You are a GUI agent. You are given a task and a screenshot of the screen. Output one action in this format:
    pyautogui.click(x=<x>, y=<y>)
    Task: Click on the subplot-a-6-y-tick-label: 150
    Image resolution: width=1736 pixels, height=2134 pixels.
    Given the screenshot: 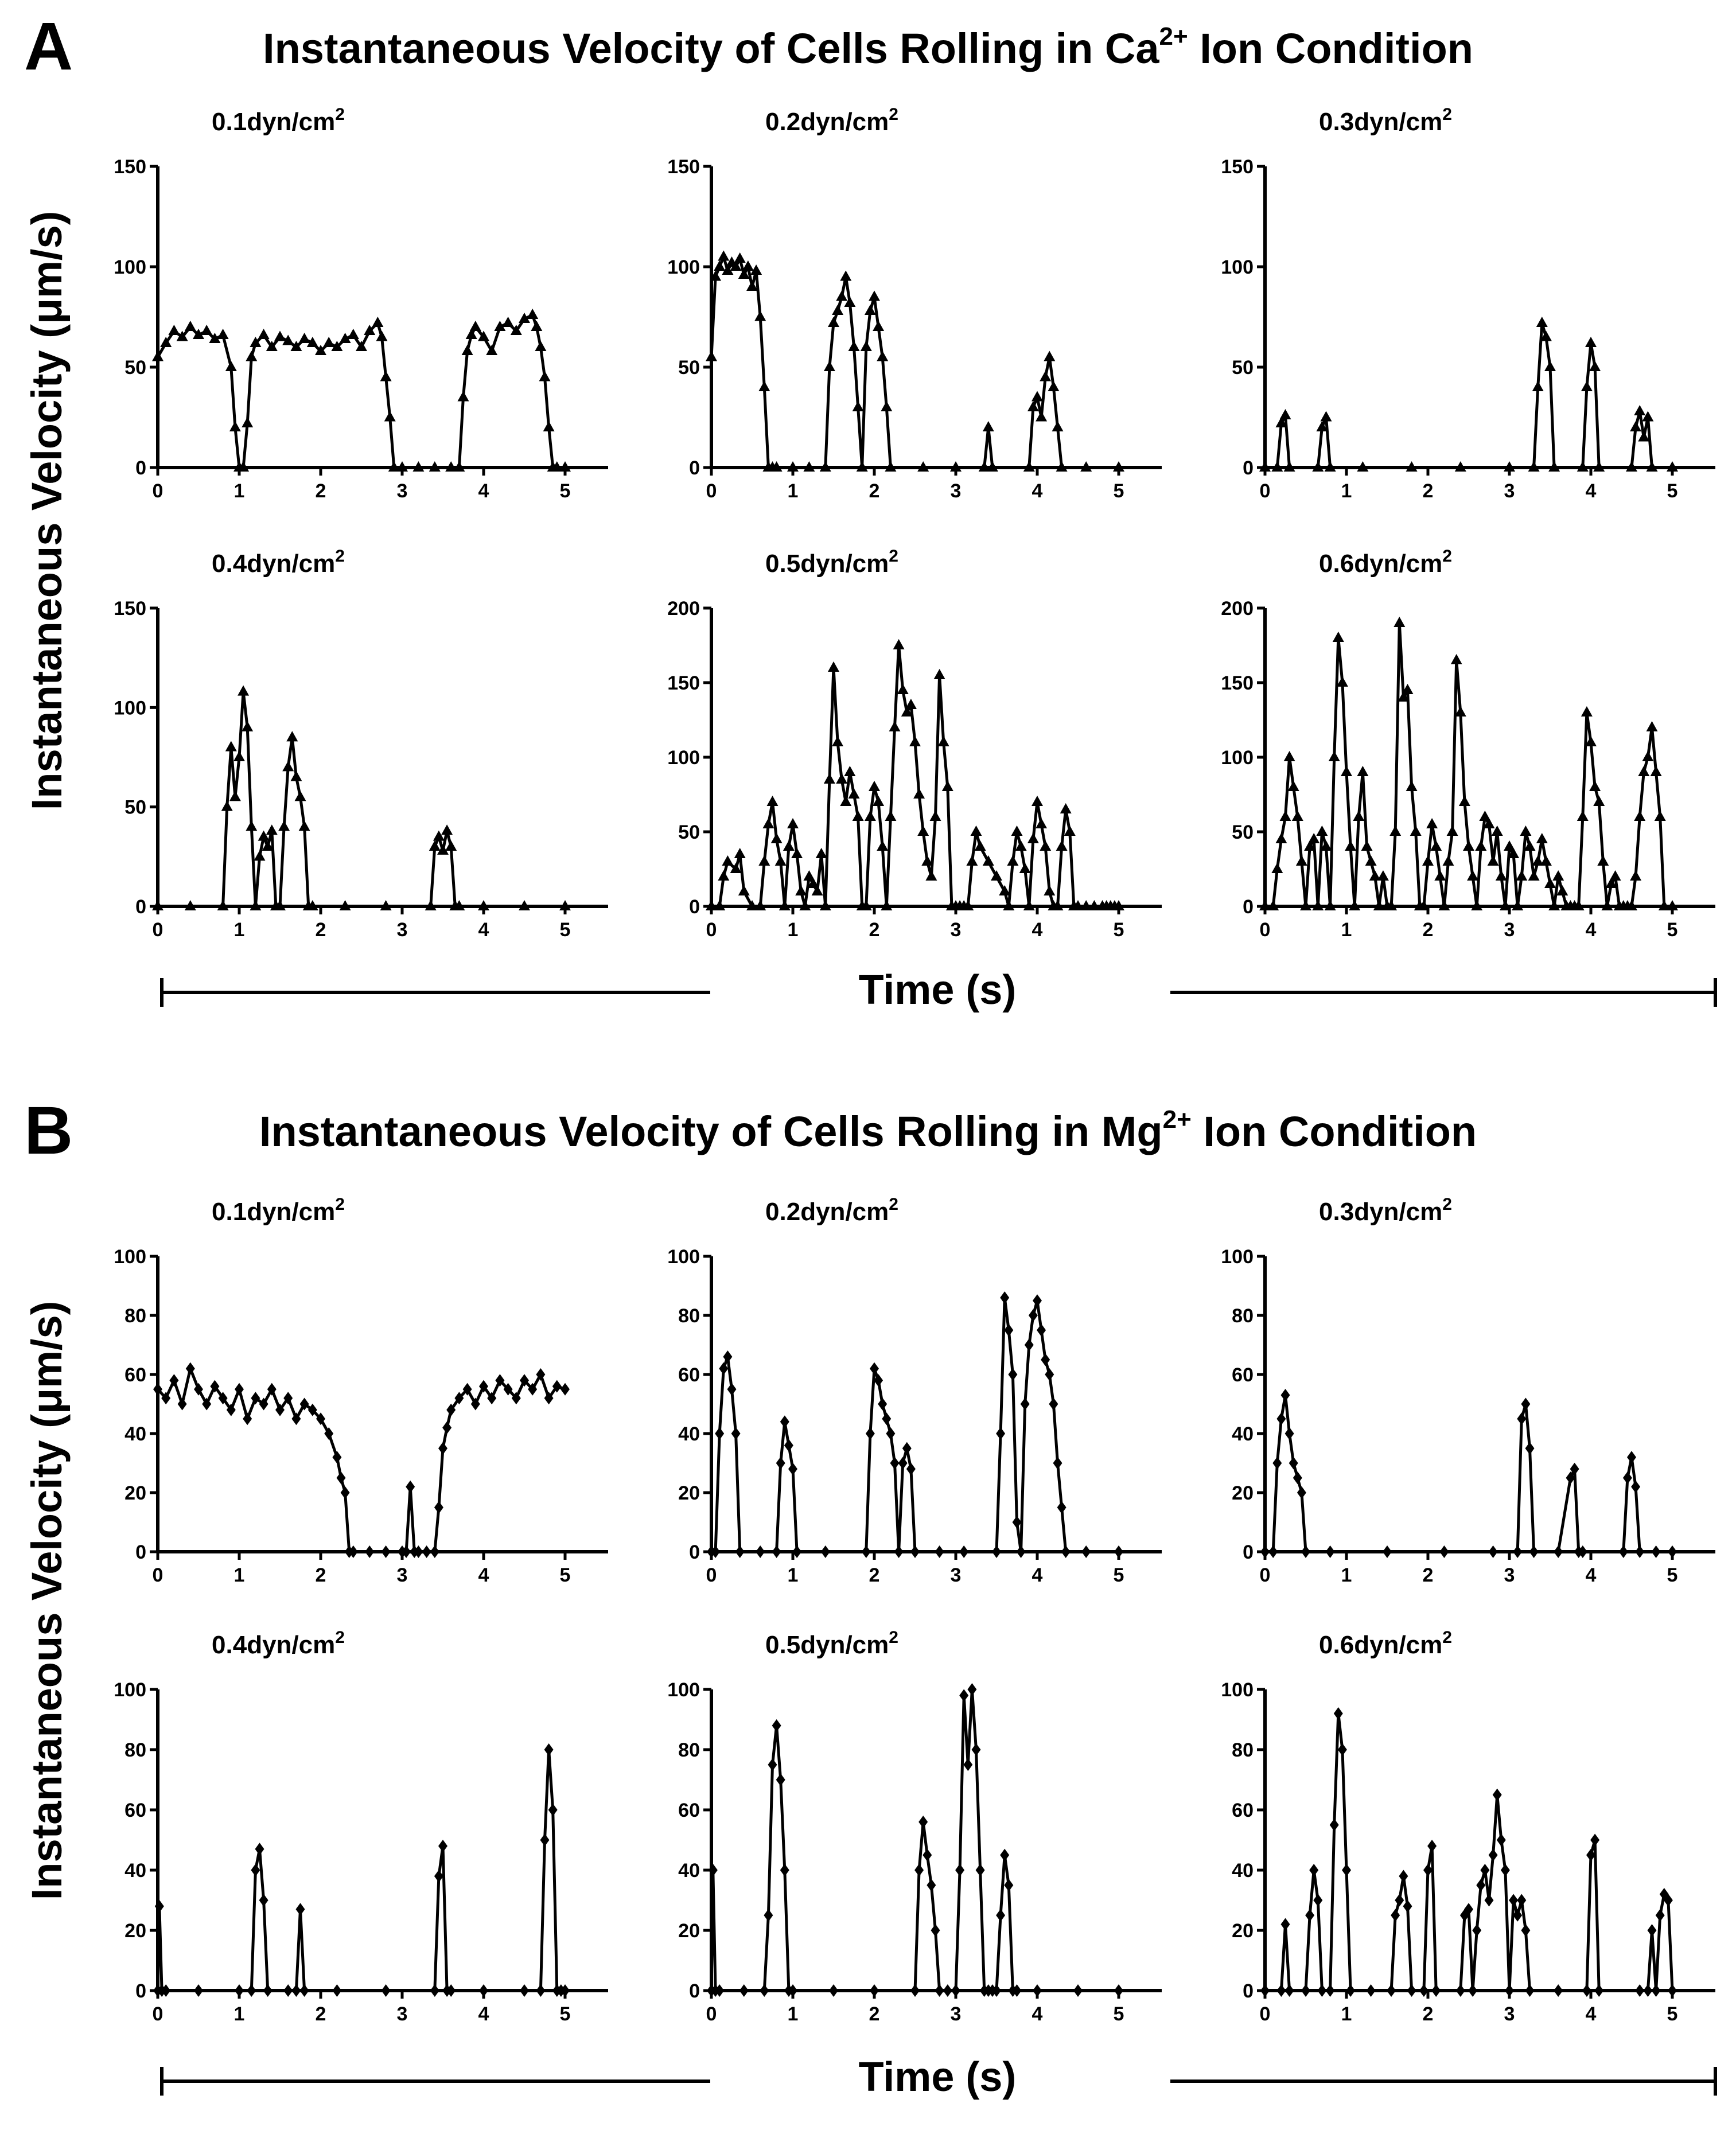 What is the action you would take?
    pyautogui.click(x=1237, y=683)
    